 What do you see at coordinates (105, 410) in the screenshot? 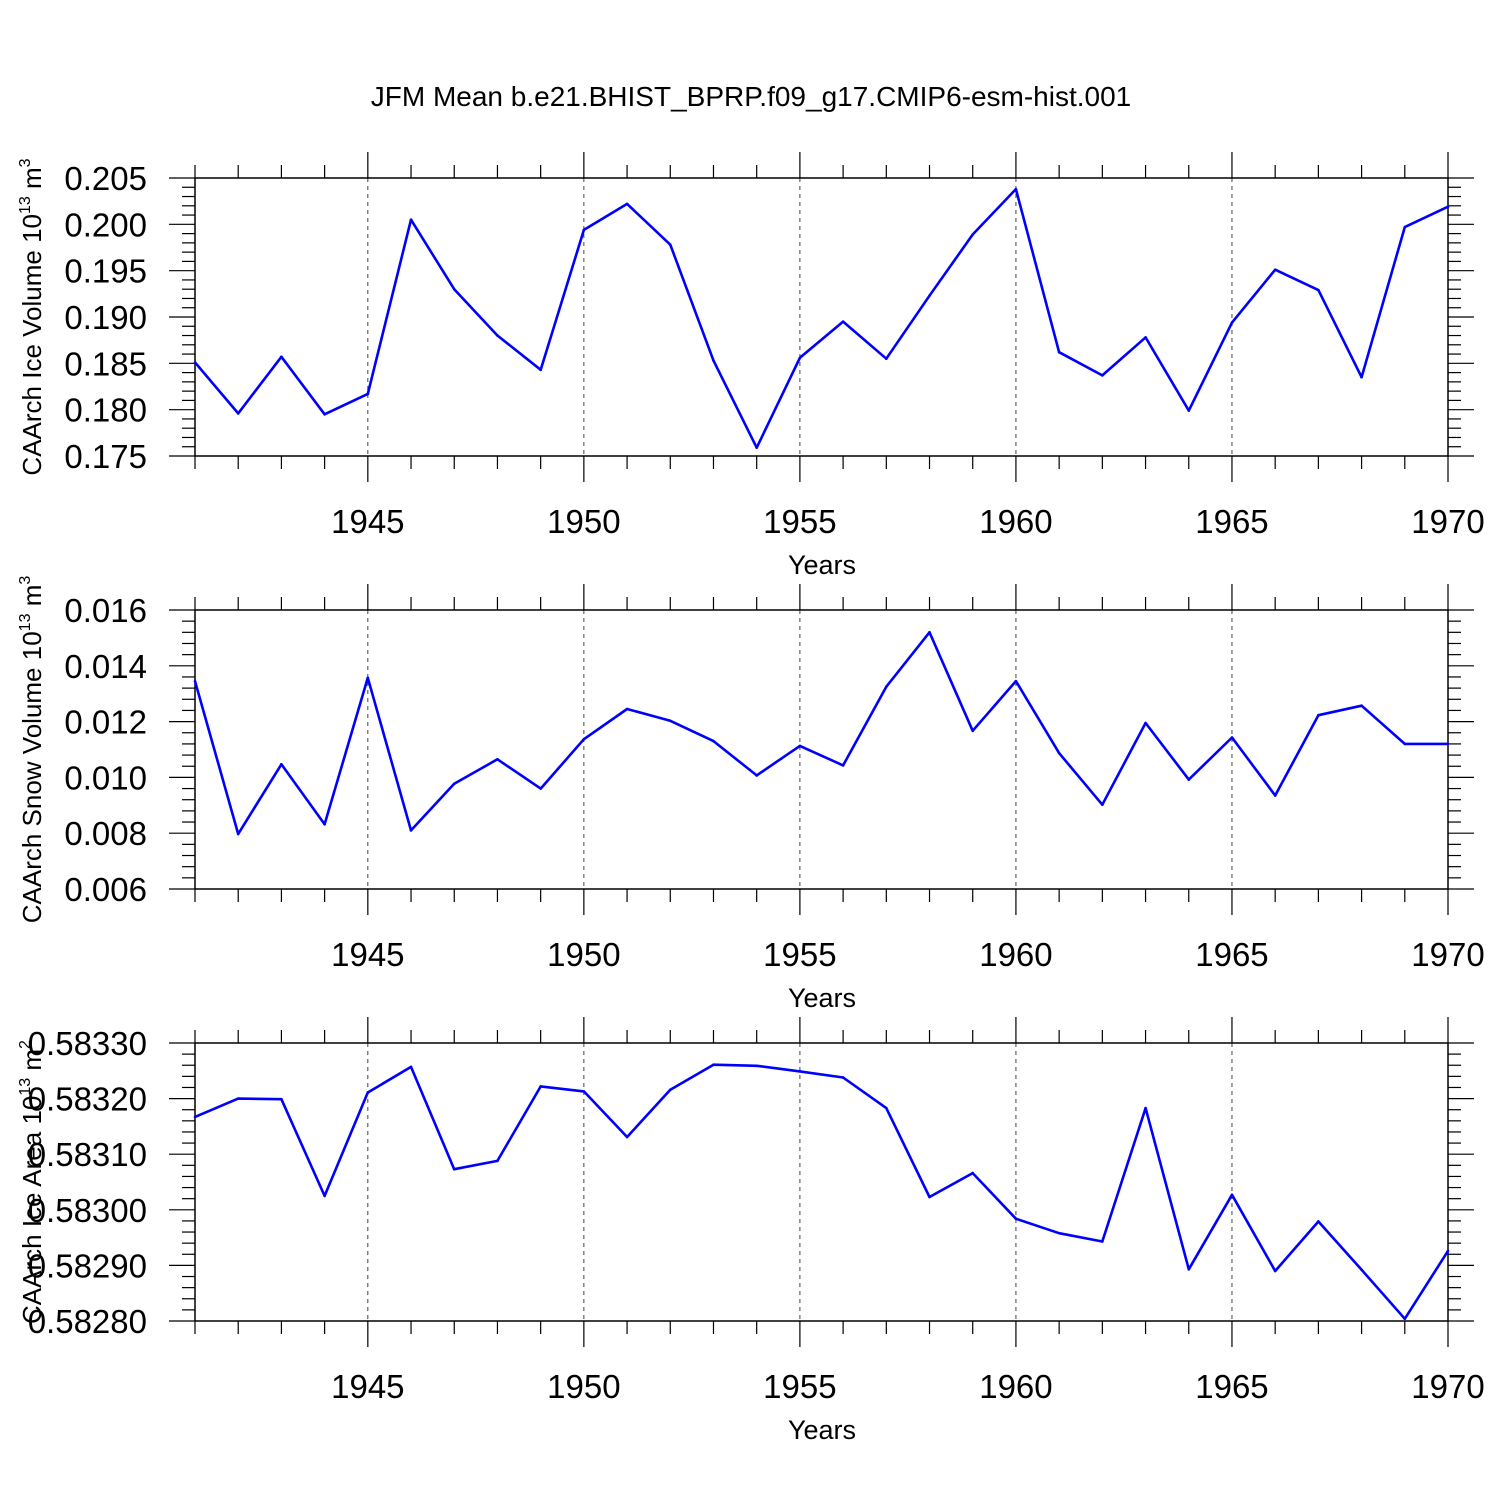
I see `y-tick-label: 0.180` at bounding box center [105, 410].